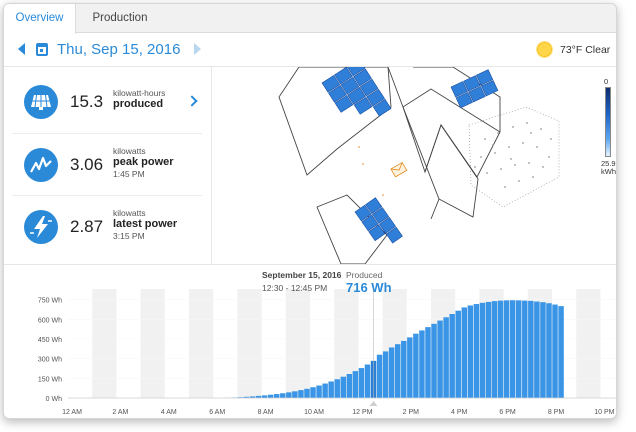 This screenshot has width=636, height=432. I want to click on stat-time: 1:45 PM, so click(129, 174).